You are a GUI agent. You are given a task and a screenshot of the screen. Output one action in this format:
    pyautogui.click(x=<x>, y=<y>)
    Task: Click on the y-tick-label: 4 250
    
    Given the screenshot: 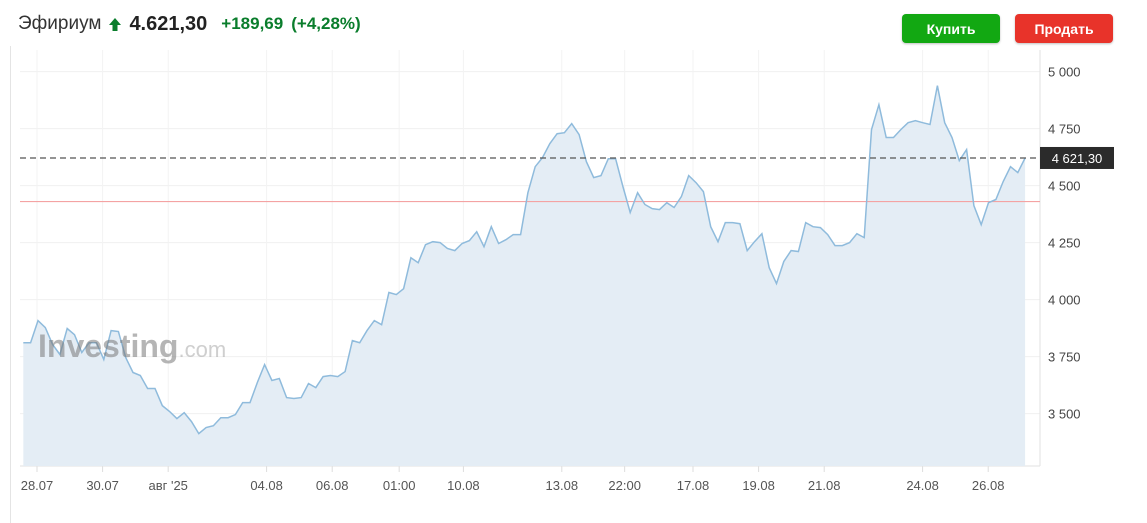 What is the action you would take?
    pyautogui.click(x=1064, y=243)
    